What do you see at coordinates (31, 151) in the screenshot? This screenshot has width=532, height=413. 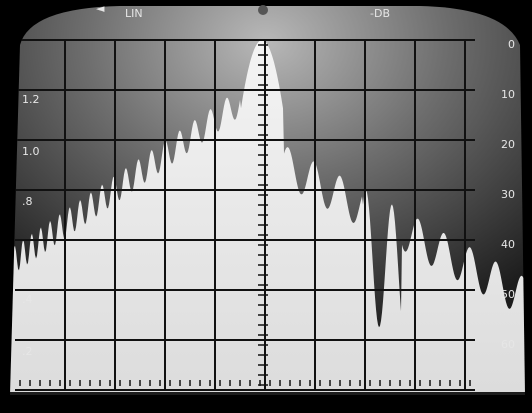 I see `left-scale-label: 1.0` at bounding box center [31, 151].